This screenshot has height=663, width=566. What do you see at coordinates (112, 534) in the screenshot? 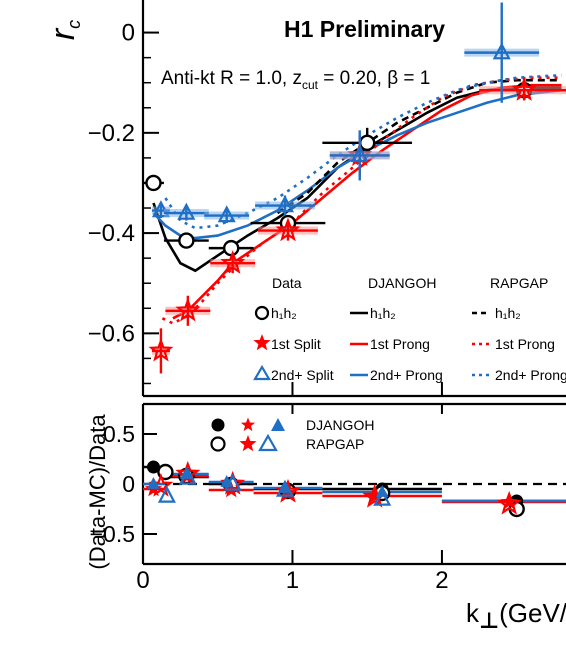
I see `ratio-y-tick-label: −0.5` at bounding box center [112, 534].